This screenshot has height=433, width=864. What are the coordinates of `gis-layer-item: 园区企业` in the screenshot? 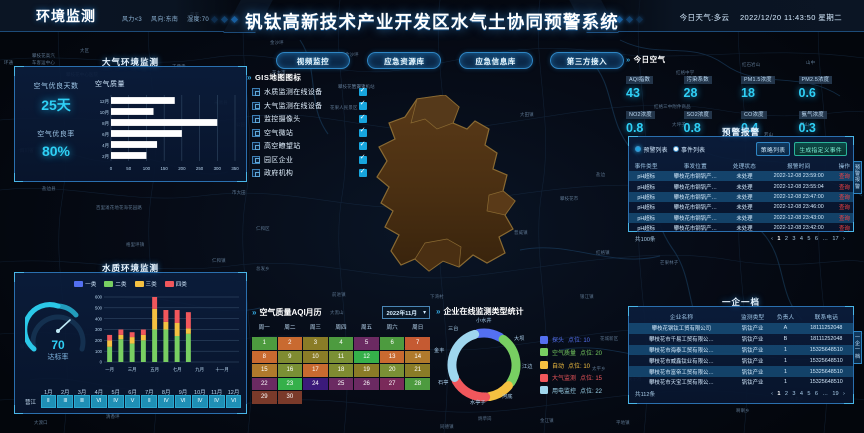 It's located at (309, 159).